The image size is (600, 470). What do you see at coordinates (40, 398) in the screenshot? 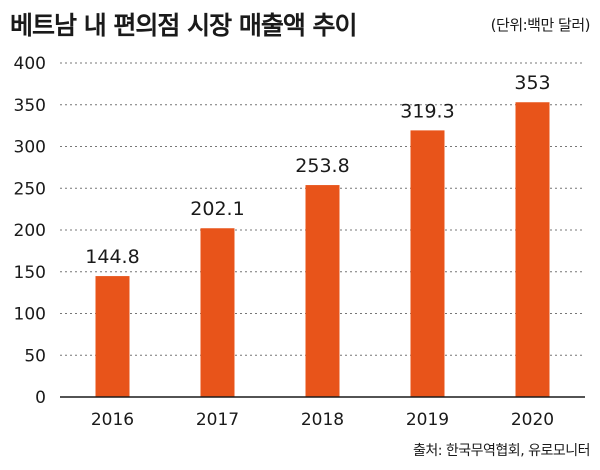
I see `y-tick-label: 0` at bounding box center [40, 398].